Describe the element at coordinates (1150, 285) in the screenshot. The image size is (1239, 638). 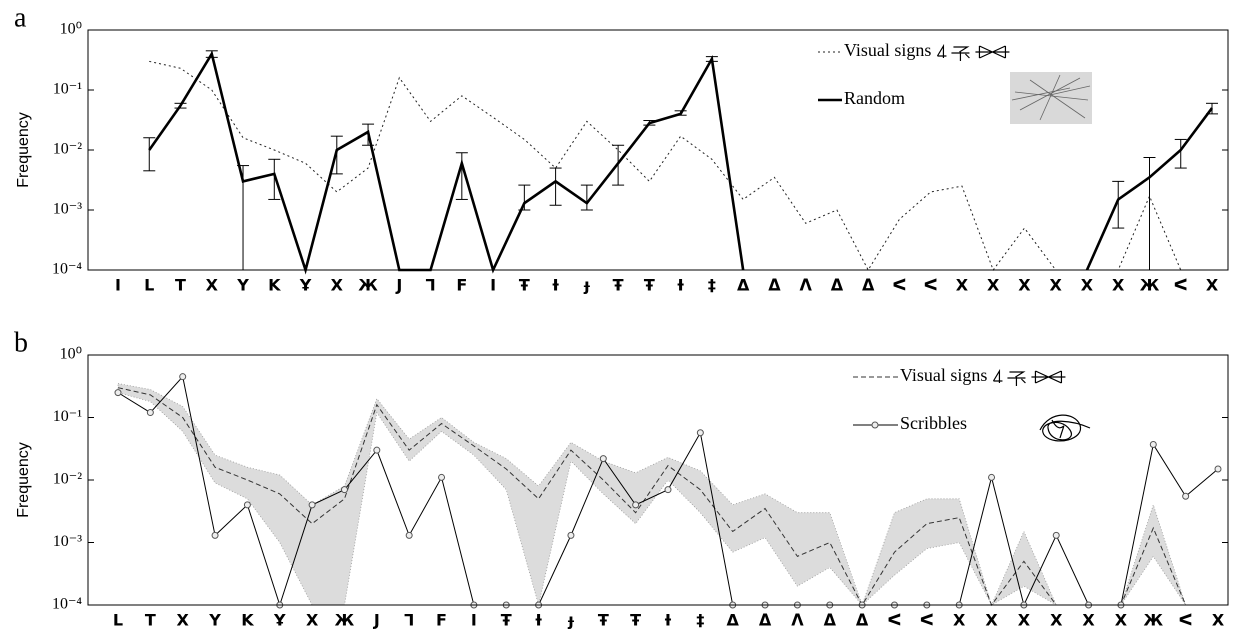
I see `x-tick-label: Ж` at that location.